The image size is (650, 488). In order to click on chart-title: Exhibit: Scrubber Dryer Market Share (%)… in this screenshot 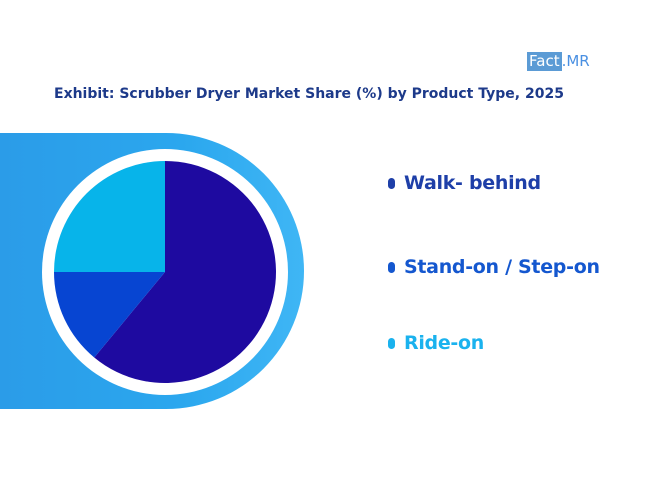, I will do `click(309, 94)`.